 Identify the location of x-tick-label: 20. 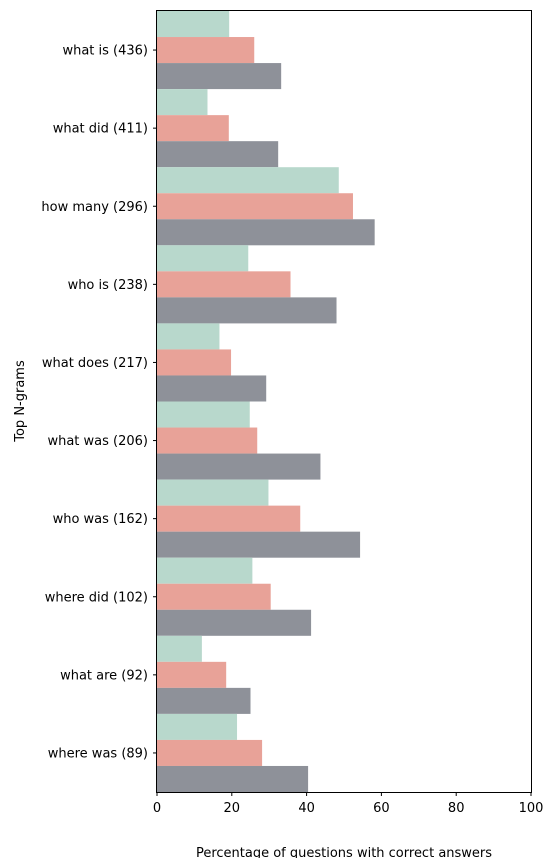
(232, 808).